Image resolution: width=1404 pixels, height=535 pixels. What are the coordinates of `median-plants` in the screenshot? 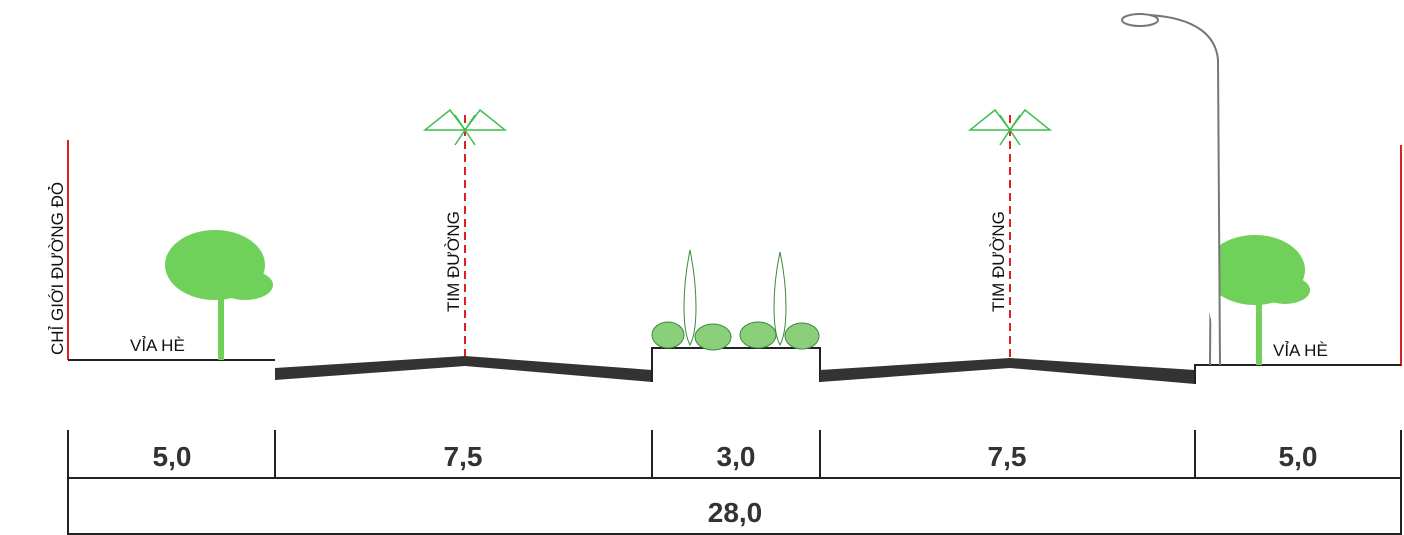 It's located at (735, 300).